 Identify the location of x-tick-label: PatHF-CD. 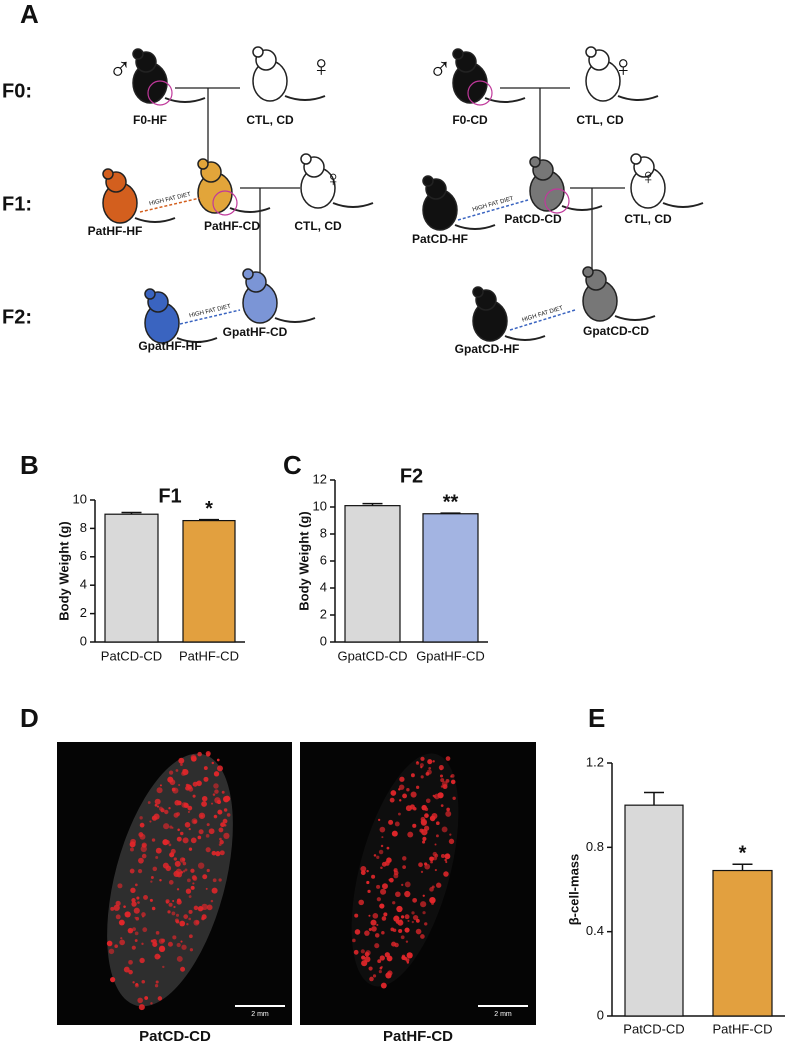
(743, 1028).